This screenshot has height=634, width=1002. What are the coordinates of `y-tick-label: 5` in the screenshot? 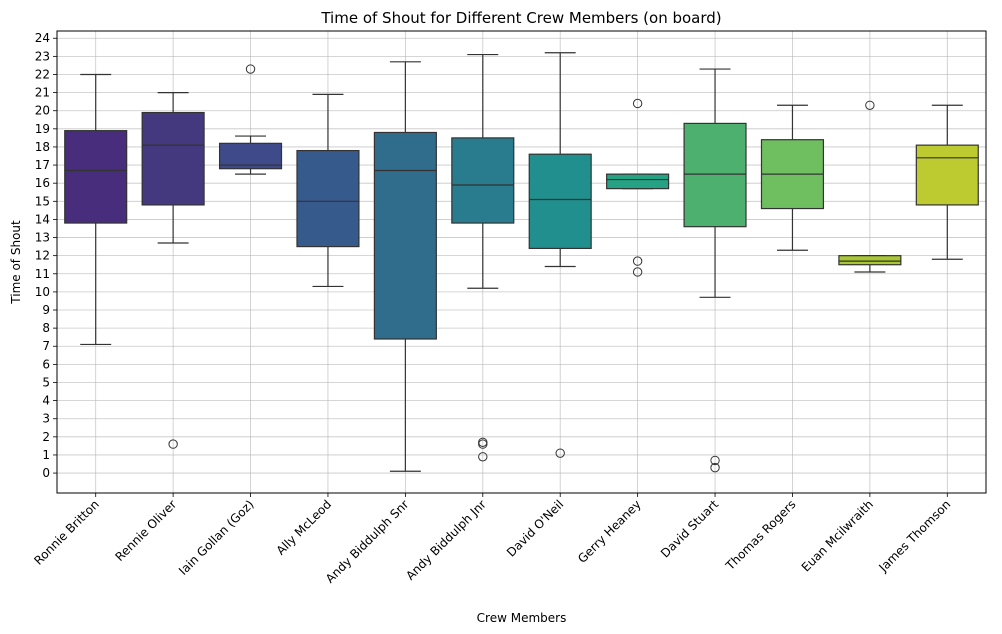 It's located at (46, 382).